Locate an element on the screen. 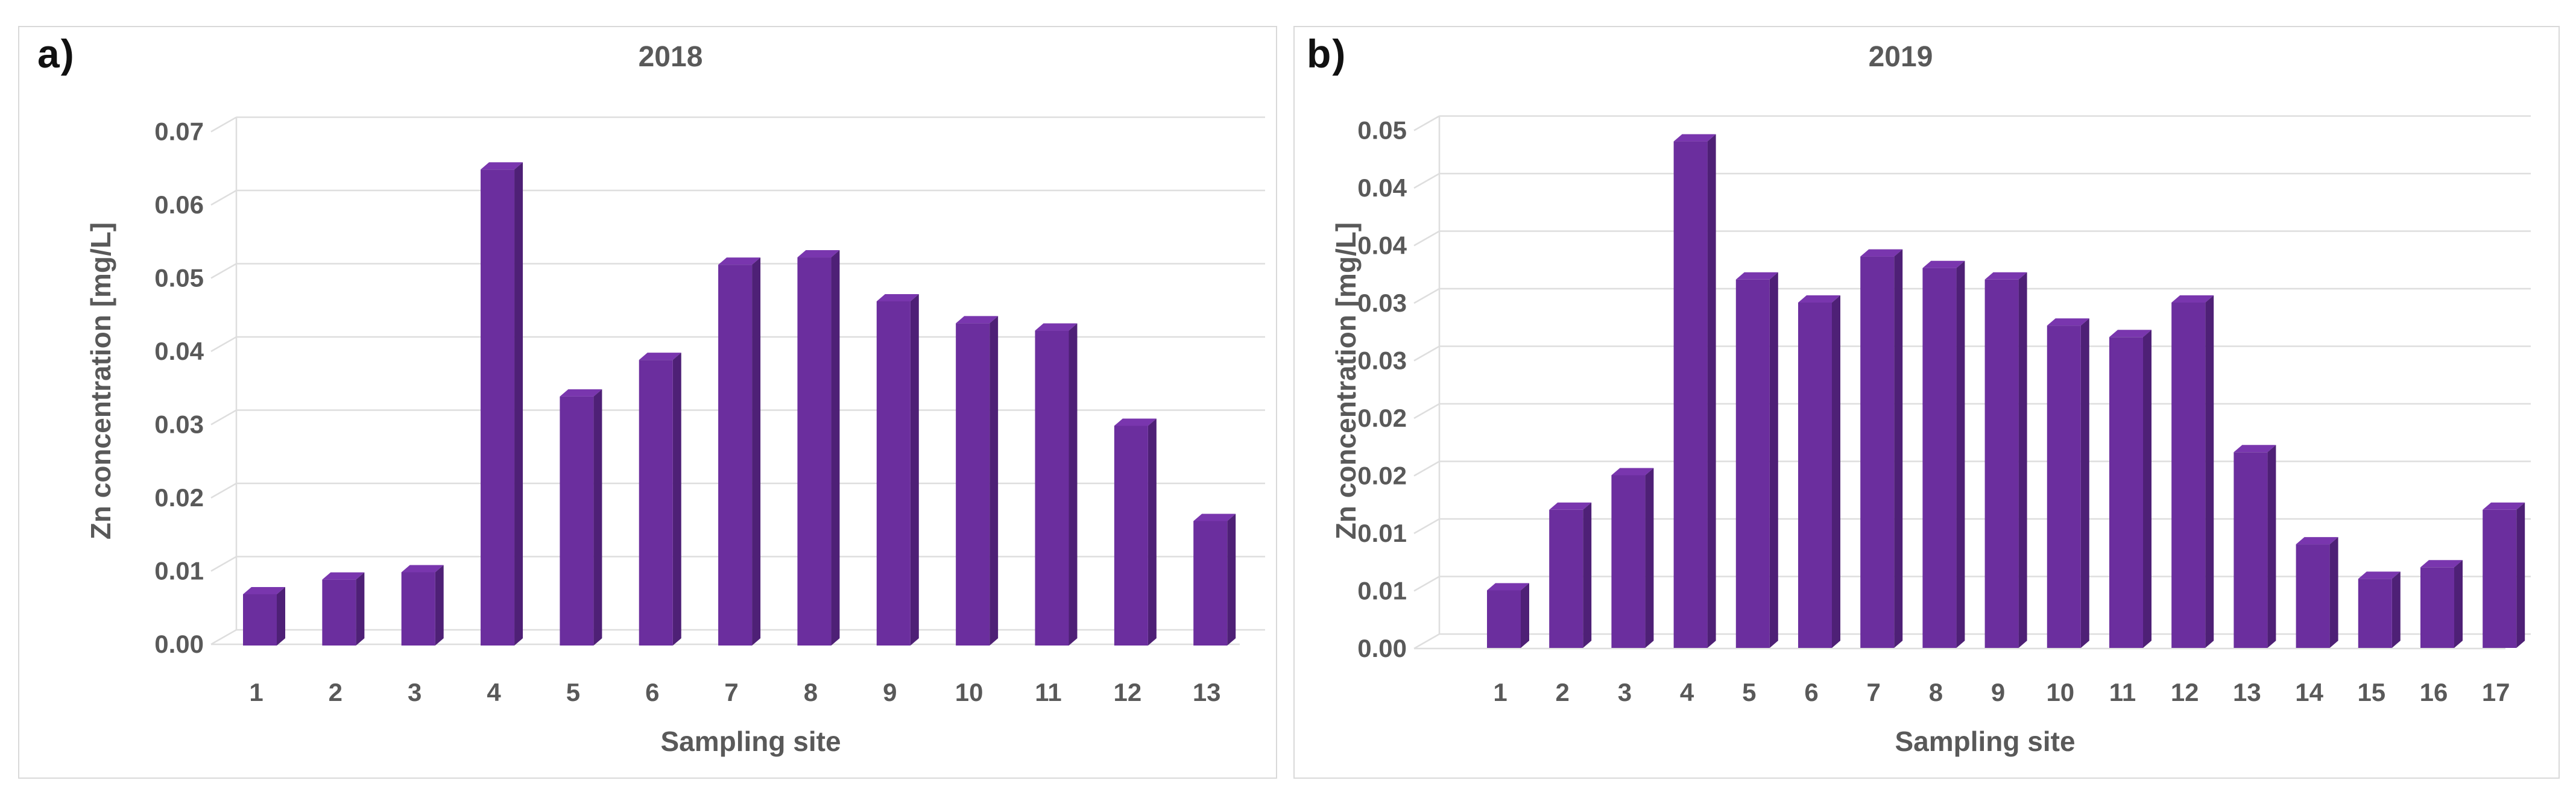  x-tick-label: 2 is located at coordinates (1563, 692).